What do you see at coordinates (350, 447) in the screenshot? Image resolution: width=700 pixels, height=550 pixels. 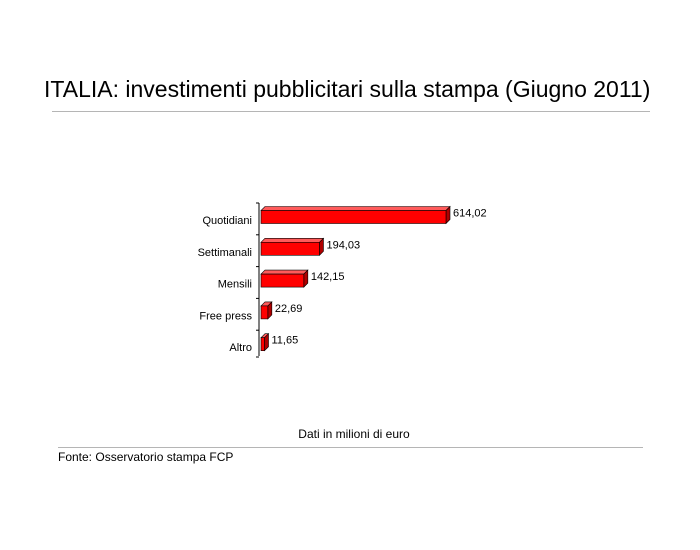 I see `footer-divider` at bounding box center [350, 447].